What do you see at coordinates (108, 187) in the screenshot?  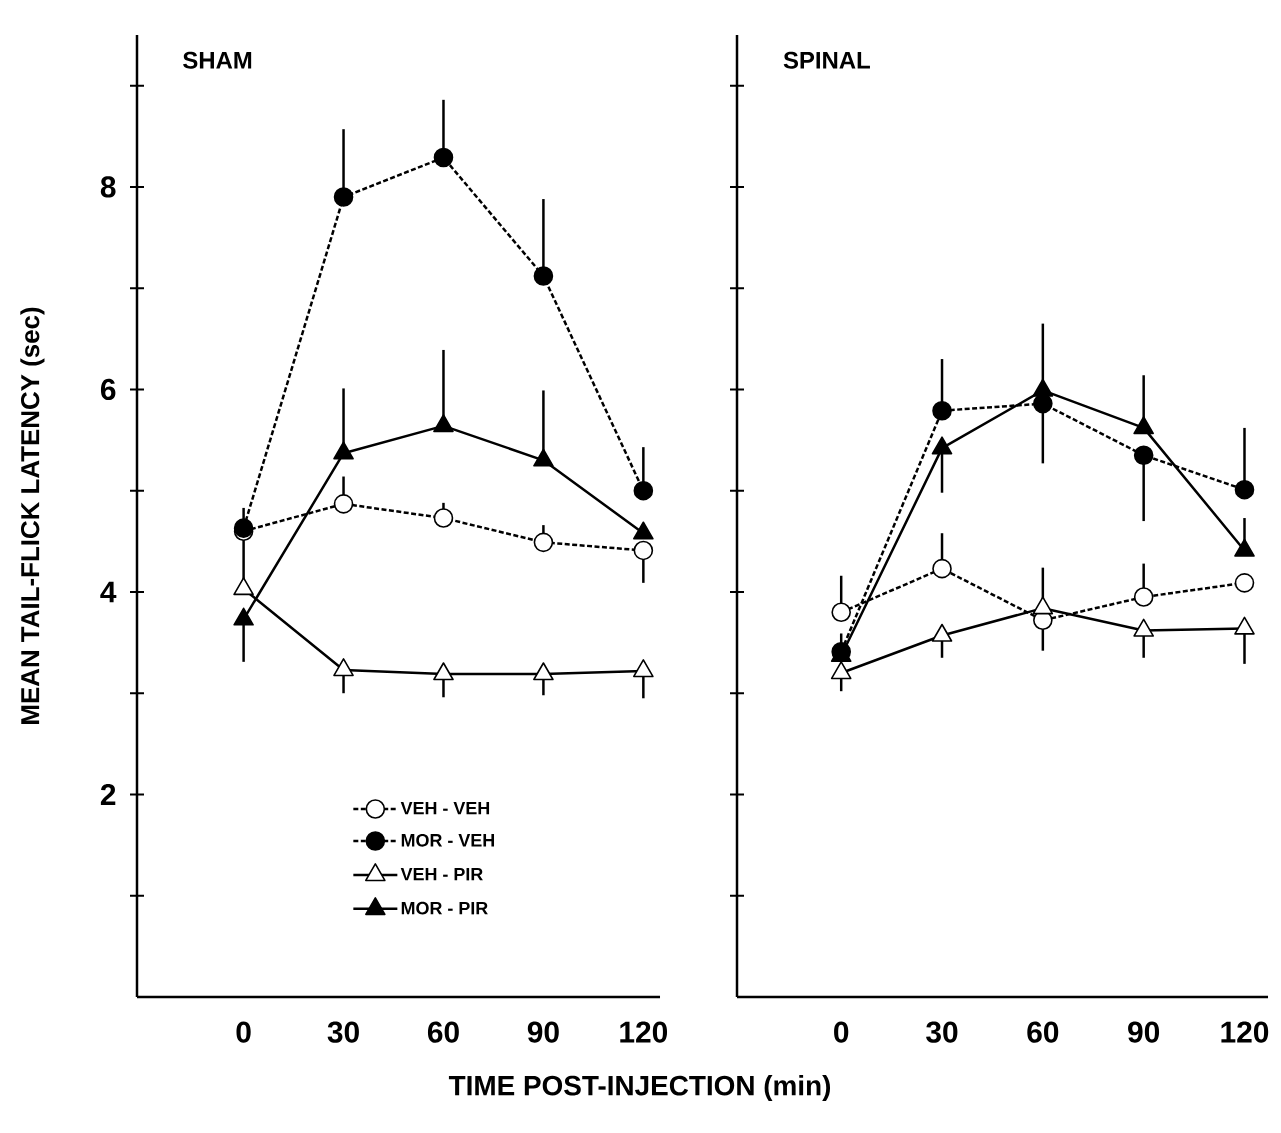 I see `y-tick-label: 8` at bounding box center [108, 187].